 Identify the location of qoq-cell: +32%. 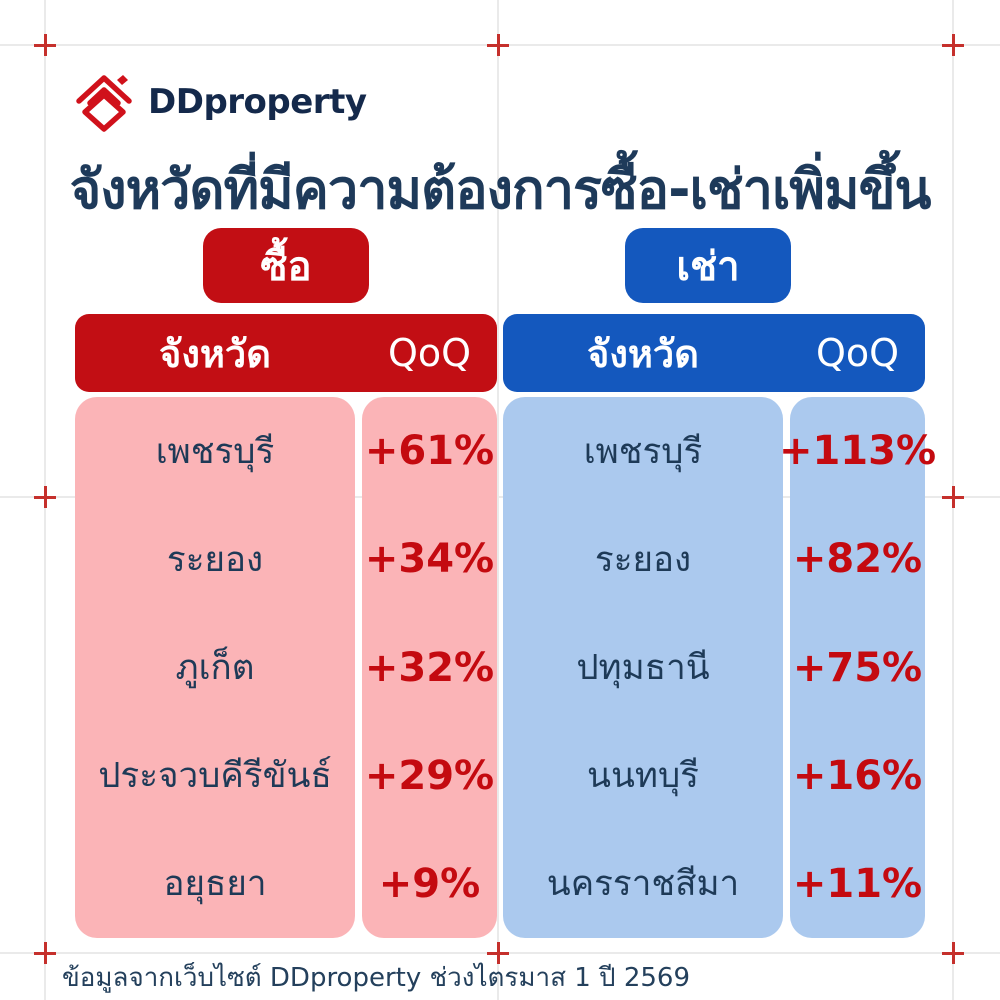
(429, 667).